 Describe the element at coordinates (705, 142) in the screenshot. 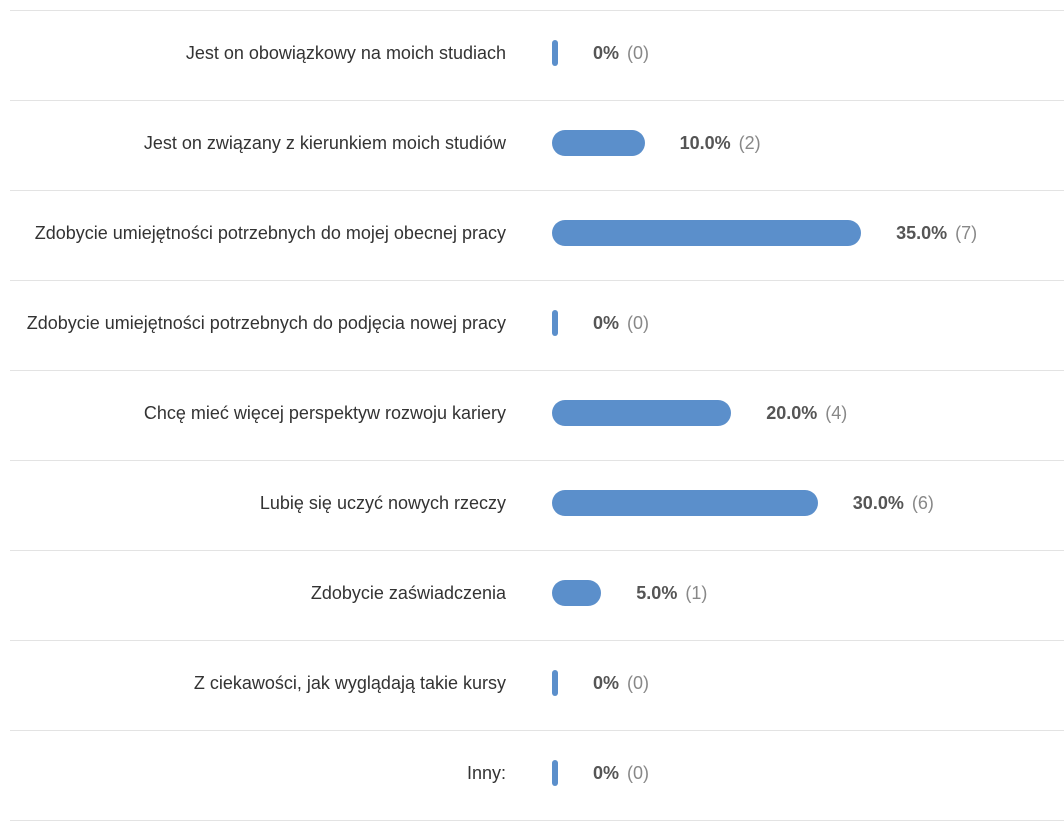

I see `percent-label: 10.0%` at that location.